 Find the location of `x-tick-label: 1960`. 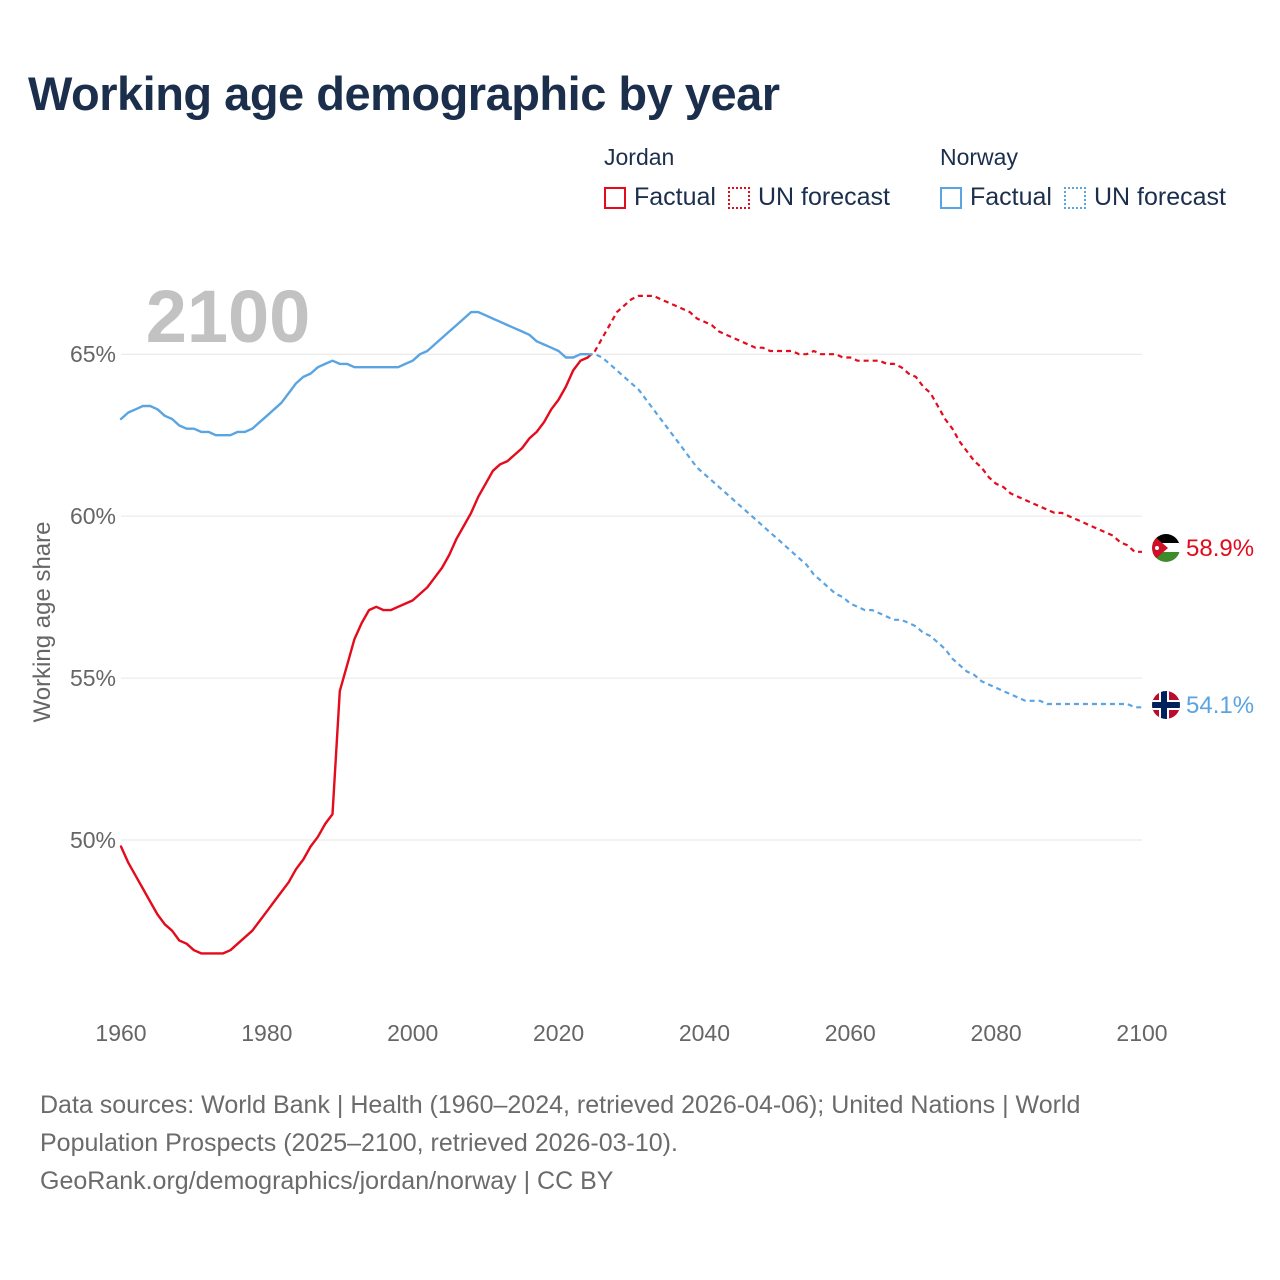

x-tick-label: 1960 is located at coordinates (120, 1033).